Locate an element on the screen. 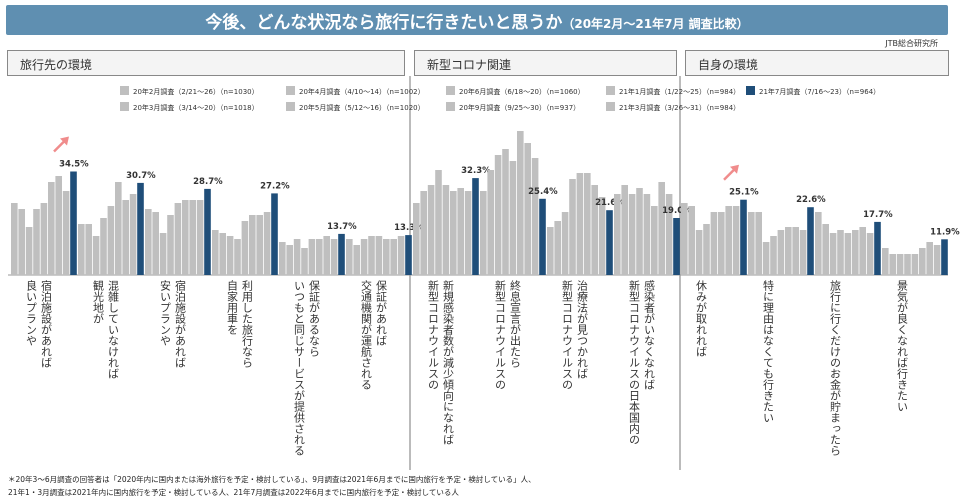 The width and height of the screenshot is (960, 503). category-label: いつもと同じサービスが提供される is located at coordinates (299, 368).